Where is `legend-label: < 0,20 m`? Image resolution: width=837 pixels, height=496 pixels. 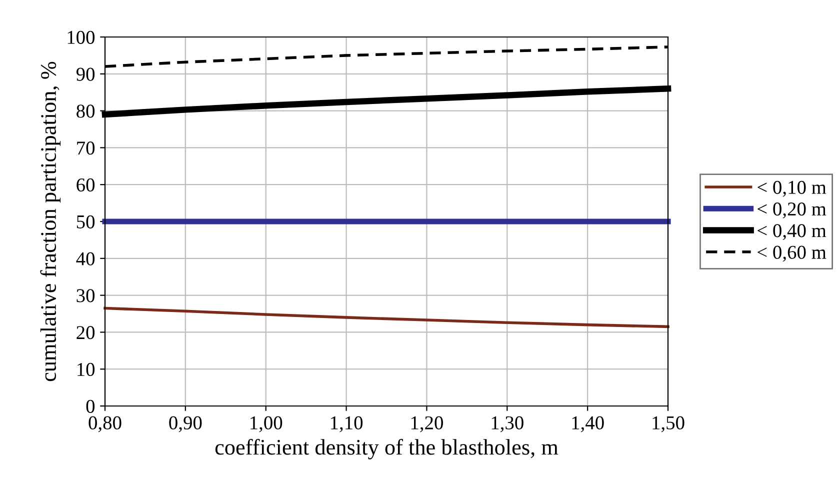 legend-label: < 0,20 m is located at coordinates (792, 210).